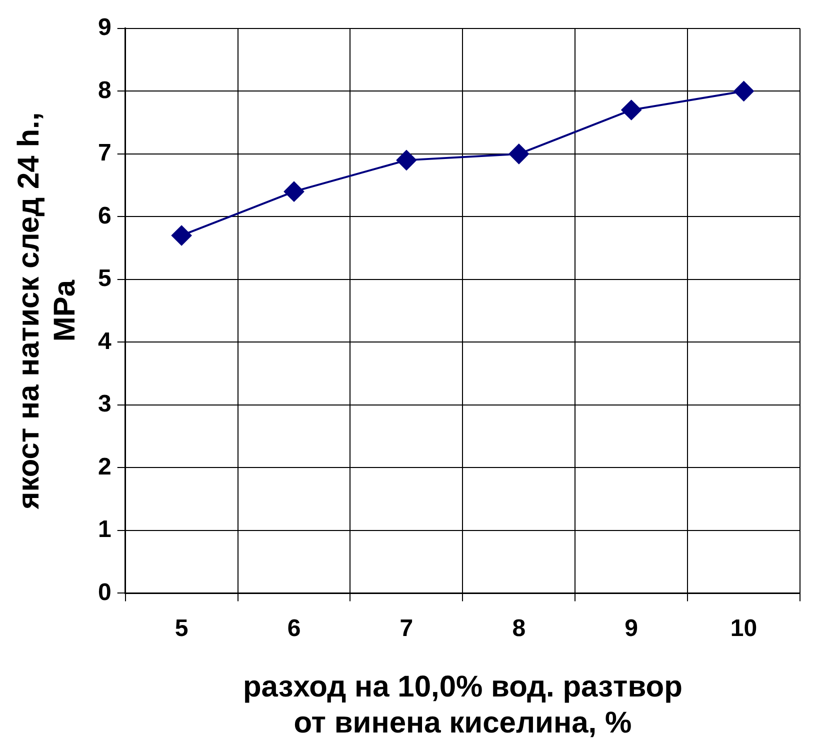 This screenshot has width=822, height=754. Describe the element at coordinates (631, 628) in the screenshot. I see `x-tick-label: 9` at that location.